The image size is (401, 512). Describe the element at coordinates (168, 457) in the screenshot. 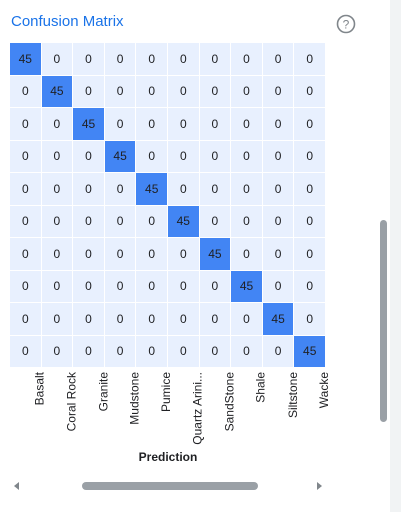

I see `x-axis-title: Prediction` at that location.